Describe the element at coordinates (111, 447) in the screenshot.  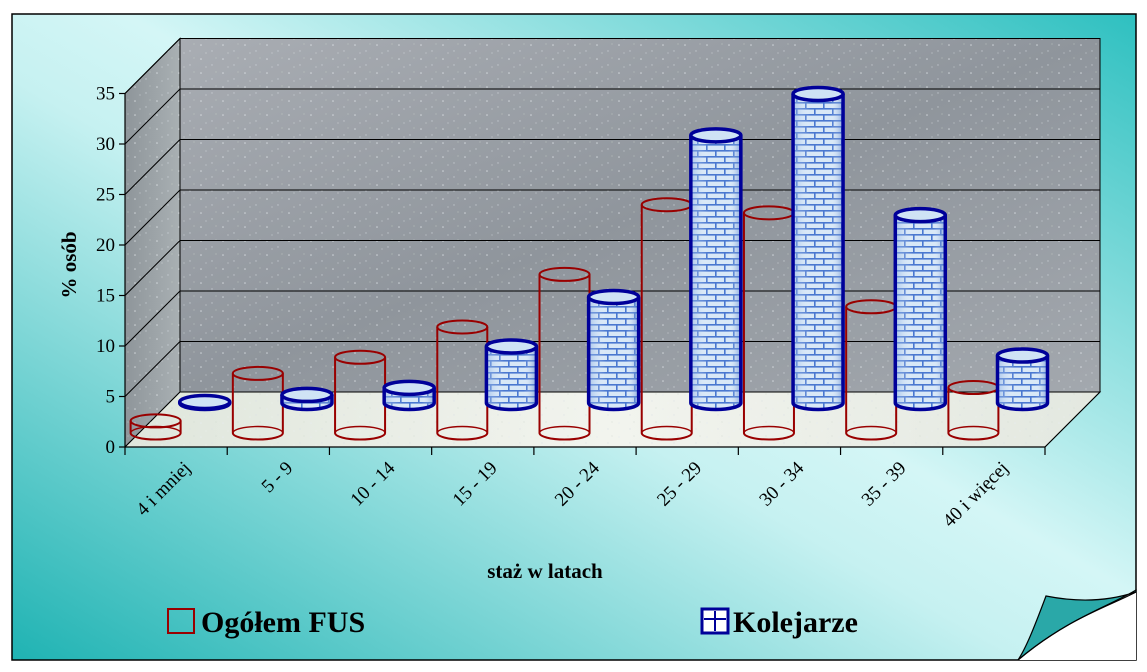
I see `y-tick-label: 0` at that location.